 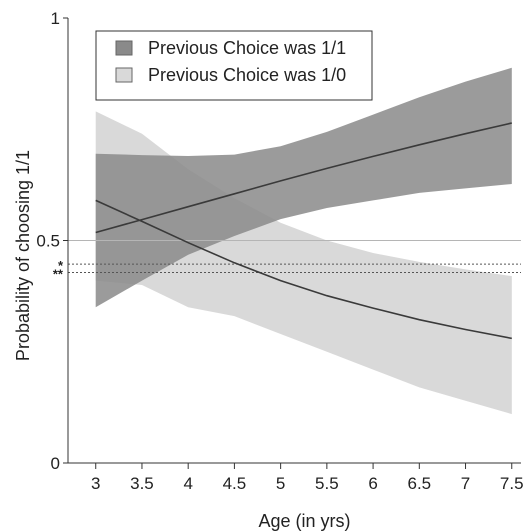 What do you see at coordinates (61, 265) in the screenshot?
I see `significance-label-1: *` at bounding box center [61, 265].